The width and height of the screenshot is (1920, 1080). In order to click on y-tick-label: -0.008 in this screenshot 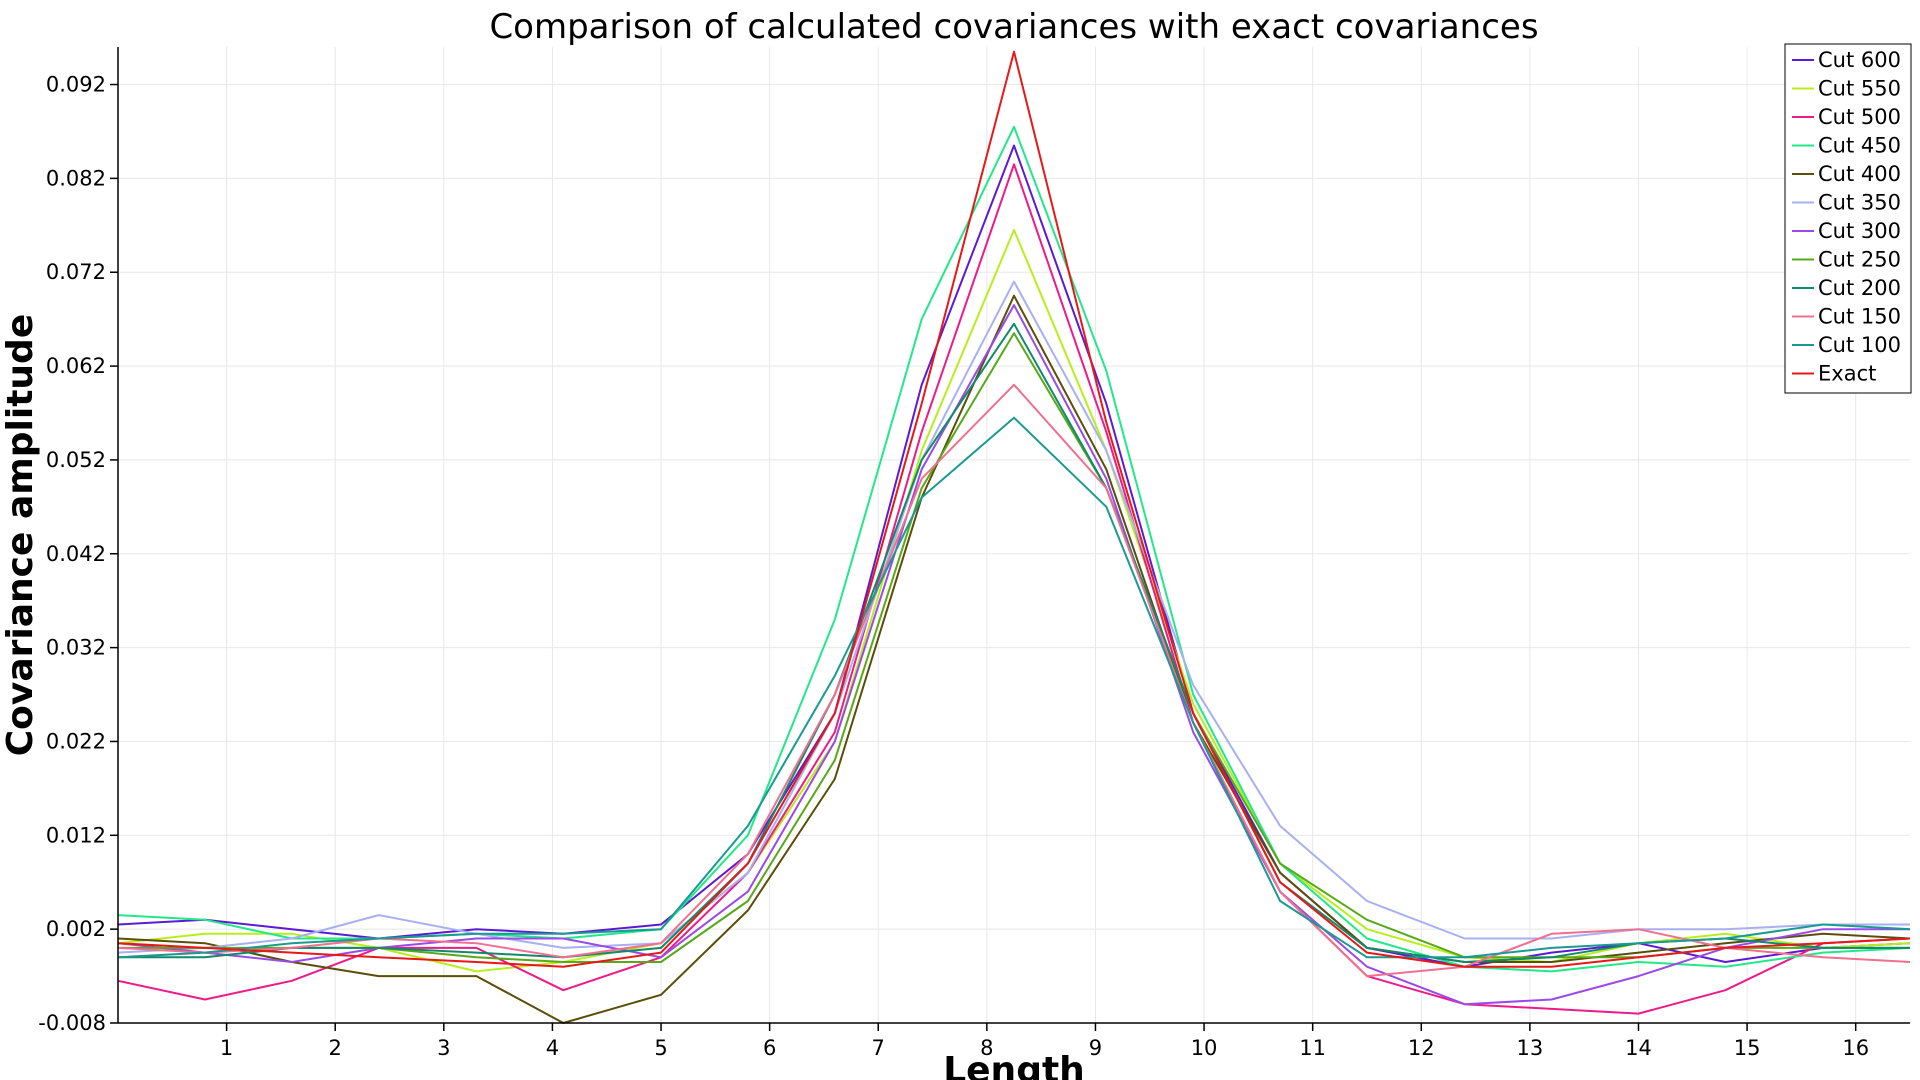, I will do `click(72, 1023)`.